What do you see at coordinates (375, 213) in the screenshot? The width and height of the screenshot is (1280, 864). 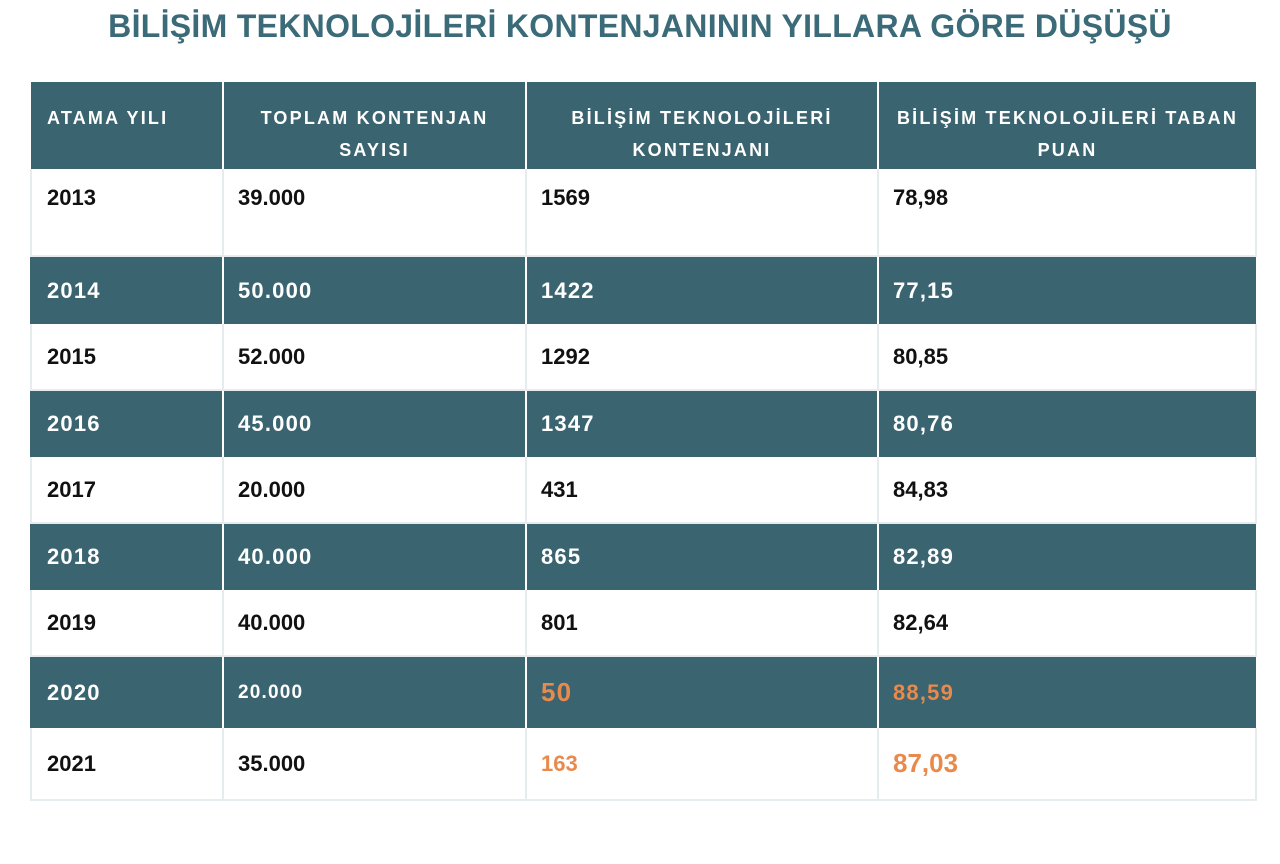 I see `cell-total: 39.000` at bounding box center [375, 213].